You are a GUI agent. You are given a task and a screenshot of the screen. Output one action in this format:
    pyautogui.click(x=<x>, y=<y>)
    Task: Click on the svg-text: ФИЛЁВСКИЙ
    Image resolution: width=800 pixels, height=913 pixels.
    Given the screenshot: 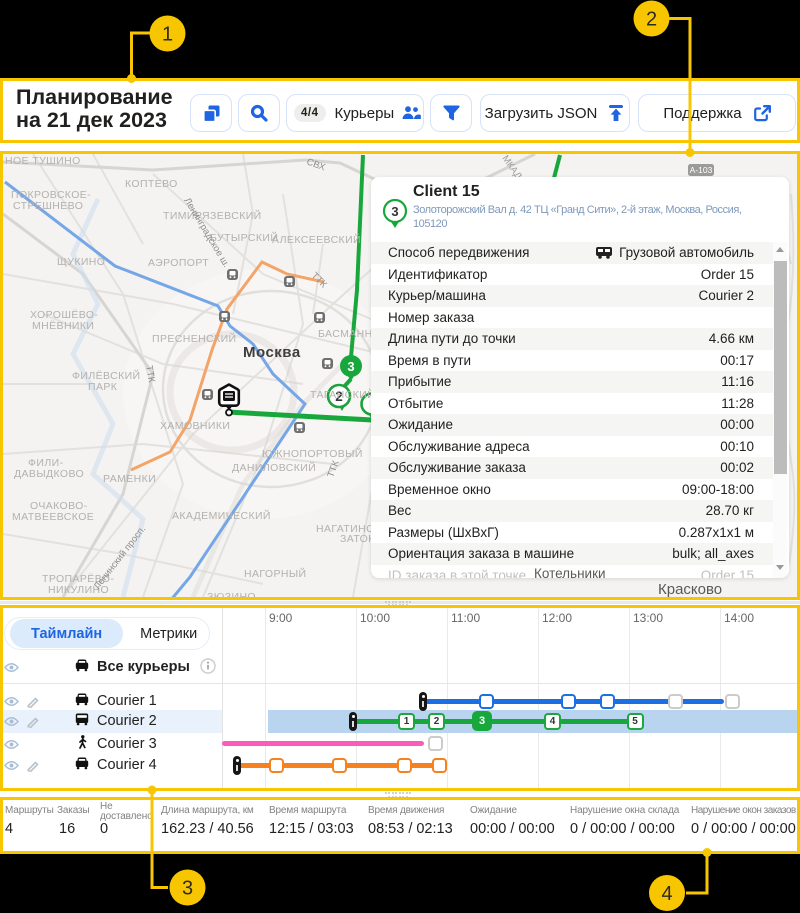 What is the action you would take?
    pyautogui.click(x=106, y=375)
    